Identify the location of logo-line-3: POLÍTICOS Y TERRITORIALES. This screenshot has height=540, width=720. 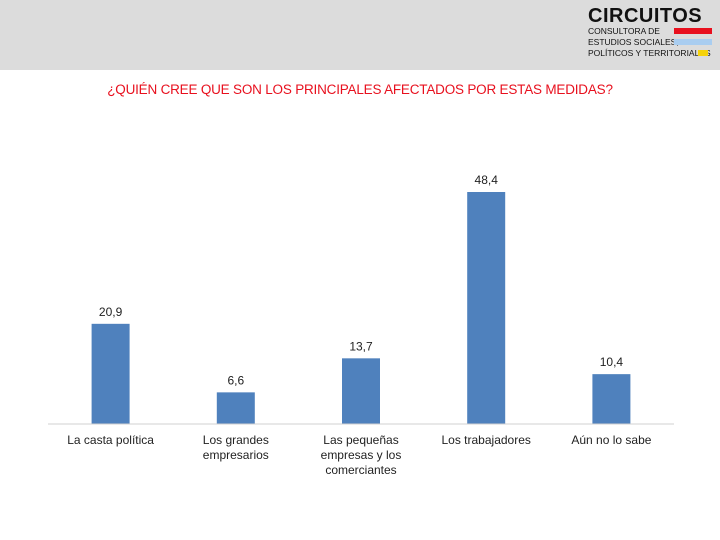
(651, 53).